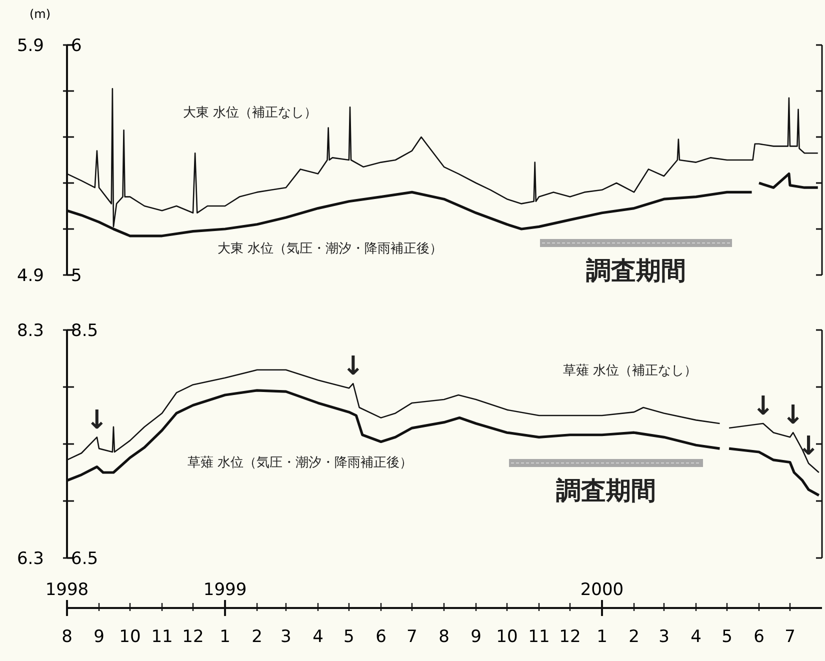 The width and height of the screenshot is (825, 661). What do you see at coordinates (76, 276) in the screenshot?
I see `y2-tick-label: 5` at bounding box center [76, 276].